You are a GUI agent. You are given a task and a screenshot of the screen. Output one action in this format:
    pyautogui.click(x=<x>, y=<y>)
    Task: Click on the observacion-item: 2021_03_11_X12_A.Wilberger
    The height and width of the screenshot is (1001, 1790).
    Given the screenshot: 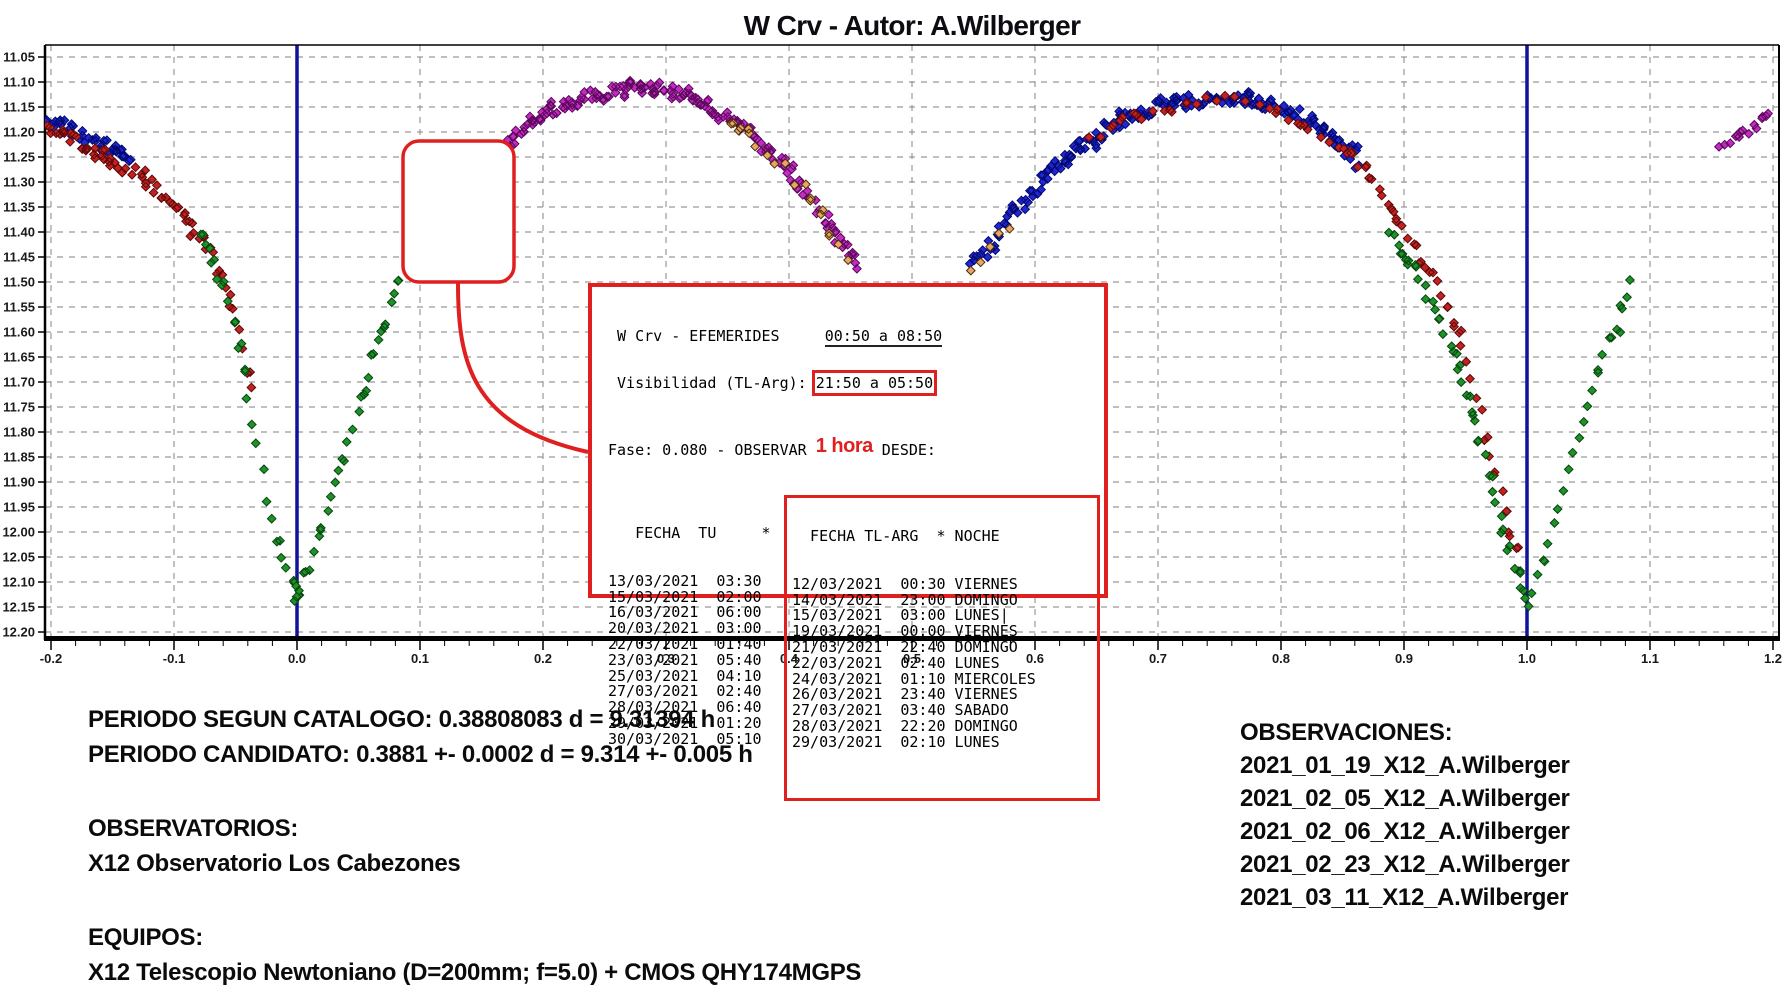 What is the action you would take?
    pyautogui.click(x=1404, y=897)
    